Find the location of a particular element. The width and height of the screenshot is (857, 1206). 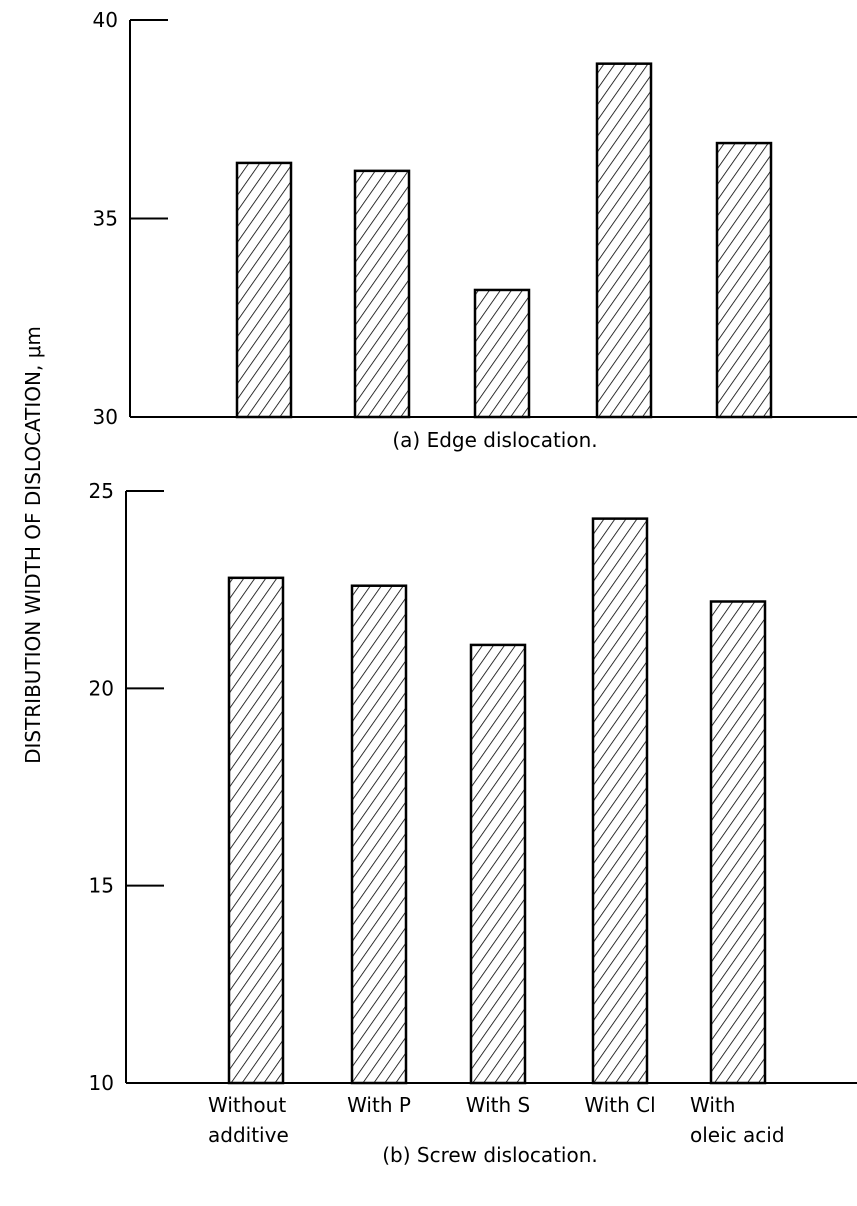

y-tick-label-edge-30: 30 is located at coordinates (105, 417).